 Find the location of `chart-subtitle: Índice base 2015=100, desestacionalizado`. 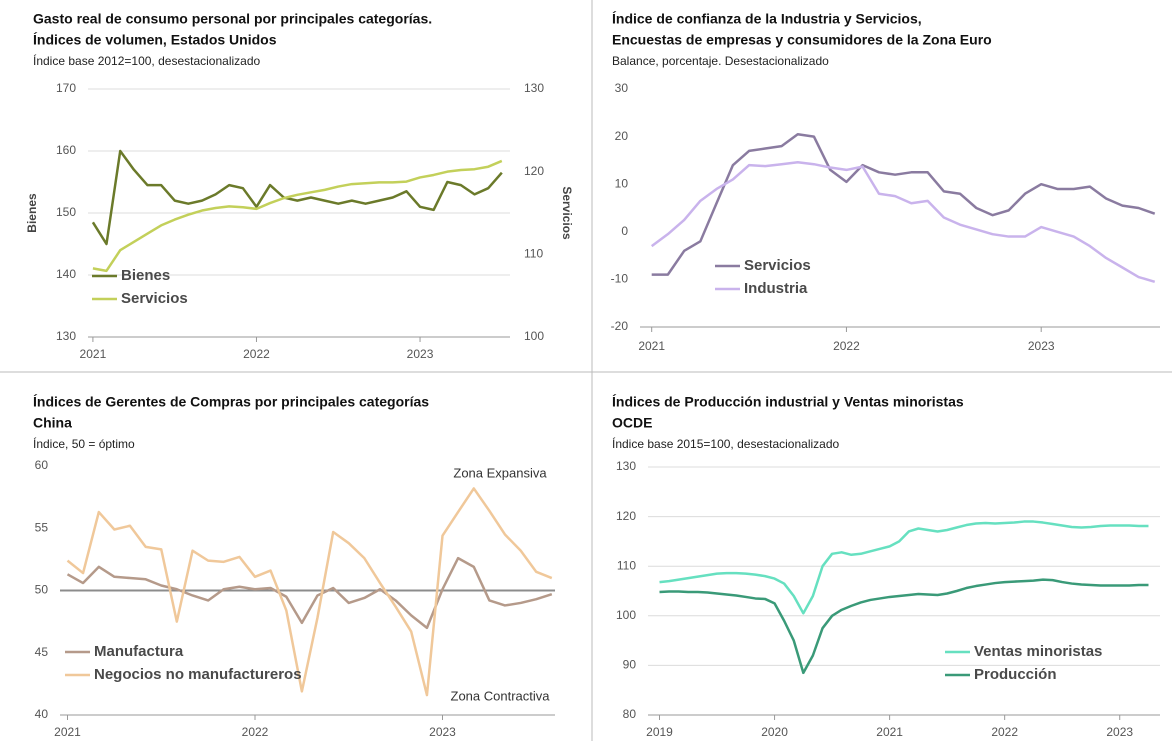

chart-subtitle: Índice base 2015=100, desestacionalizado is located at coordinates (726, 443).